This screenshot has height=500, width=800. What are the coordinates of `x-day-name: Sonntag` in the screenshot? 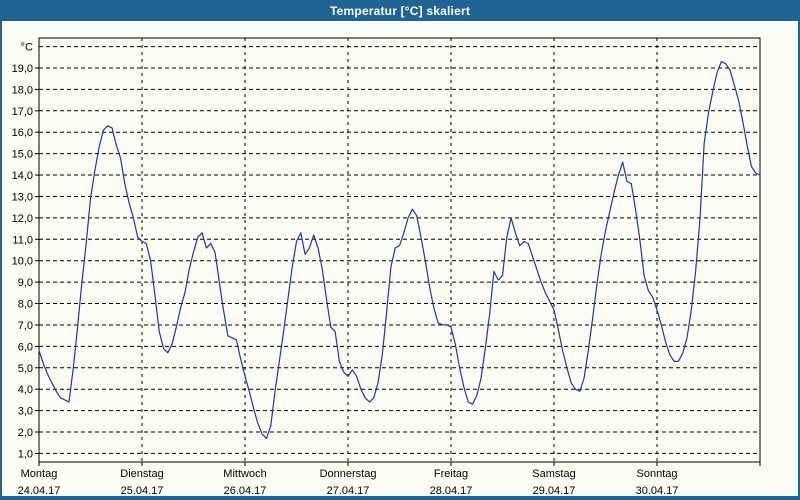 It's located at (657, 474).